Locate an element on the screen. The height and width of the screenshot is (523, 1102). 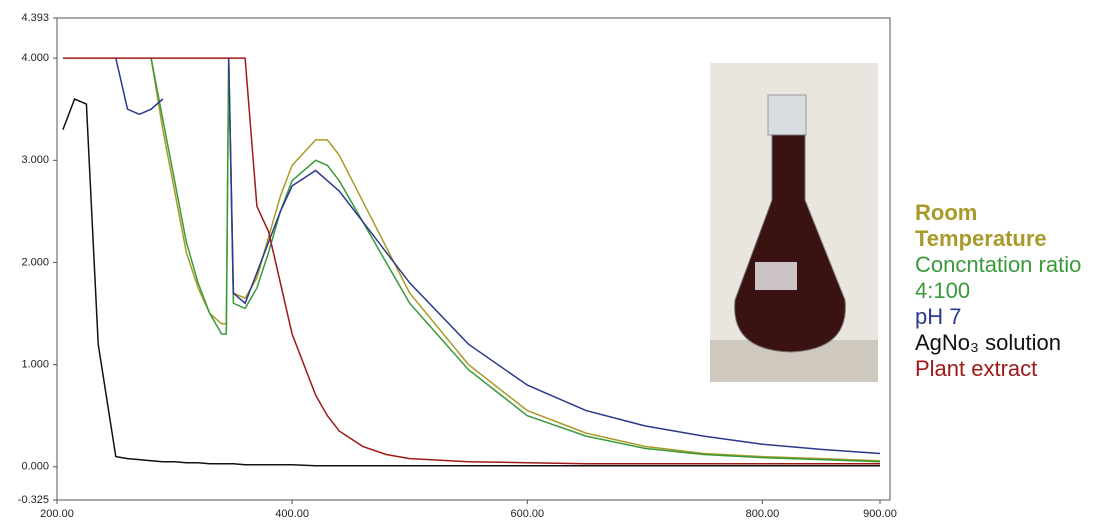
x-tick-label: 200.00 is located at coordinates (57, 514).